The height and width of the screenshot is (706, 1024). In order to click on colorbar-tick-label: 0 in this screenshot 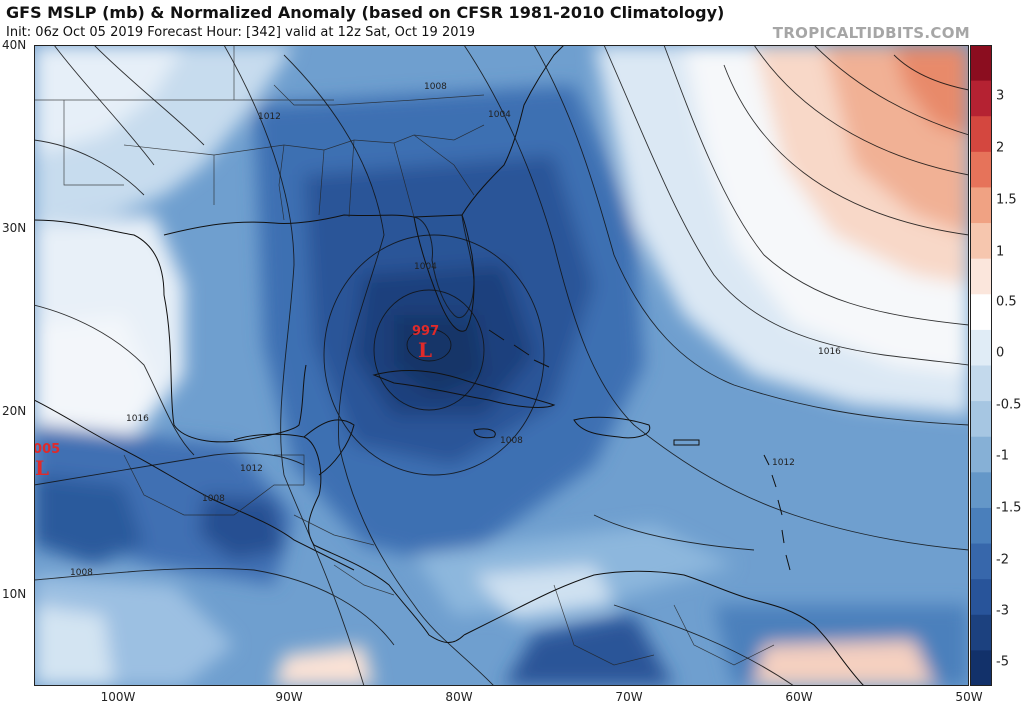, I will do `click(1000, 353)`.